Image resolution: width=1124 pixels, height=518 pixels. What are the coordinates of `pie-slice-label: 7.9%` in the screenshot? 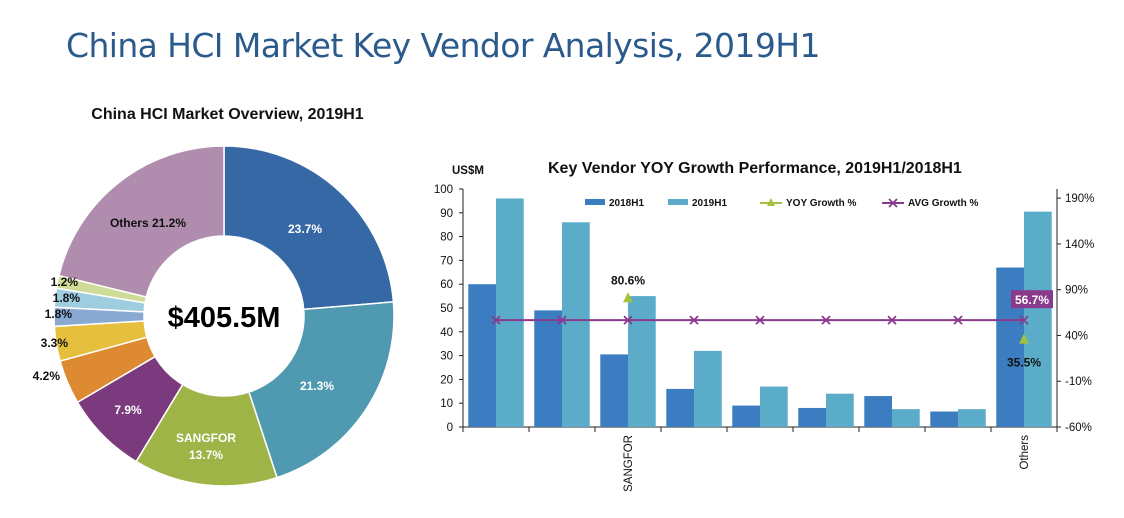 It's located at (128, 410).